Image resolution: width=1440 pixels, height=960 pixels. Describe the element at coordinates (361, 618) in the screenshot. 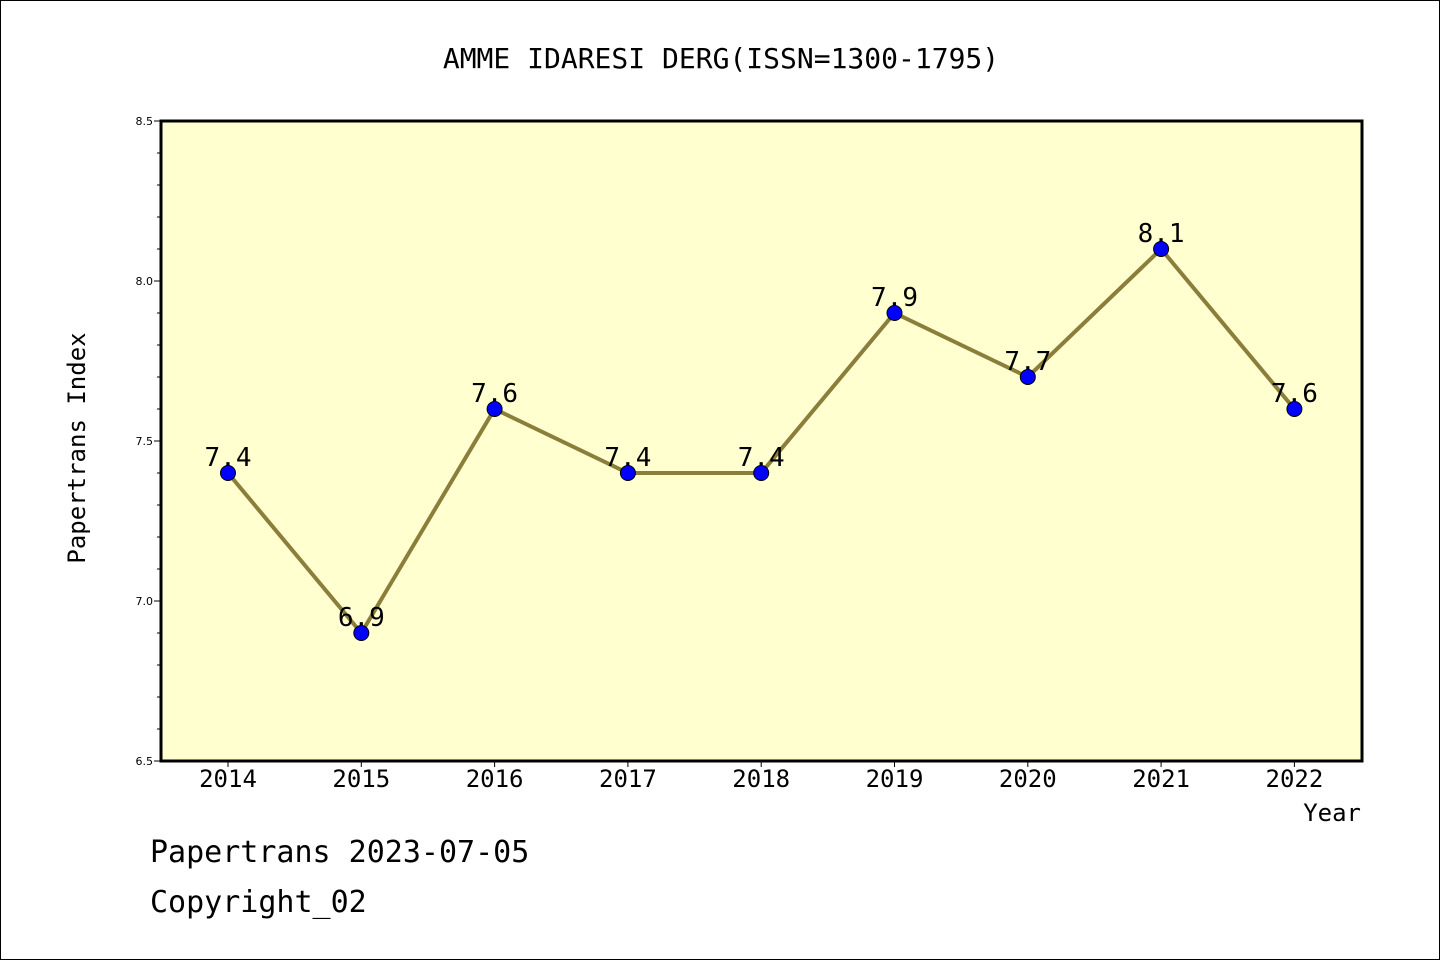

I see `data-label: 6.9` at that location.